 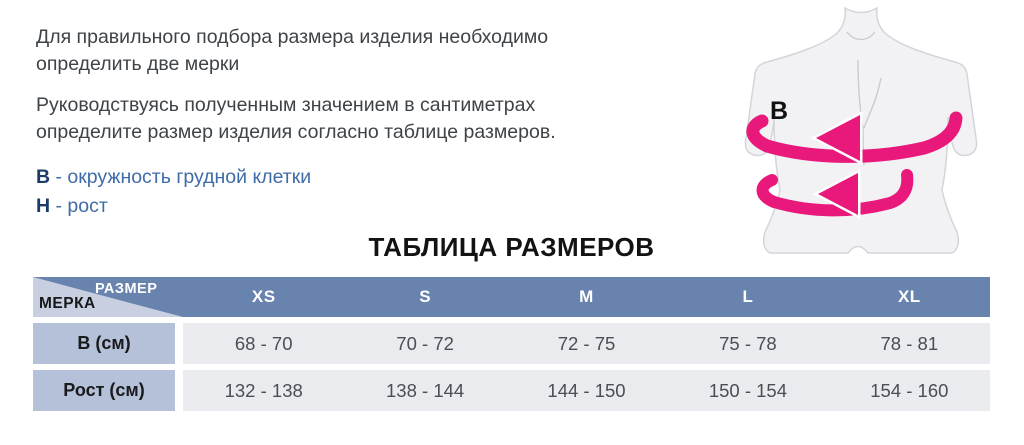 What do you see at coordinates (263, 343) in the screenshot?
I see `cell-chest-xs: 68 - 70` at bounding box center [263, 343].